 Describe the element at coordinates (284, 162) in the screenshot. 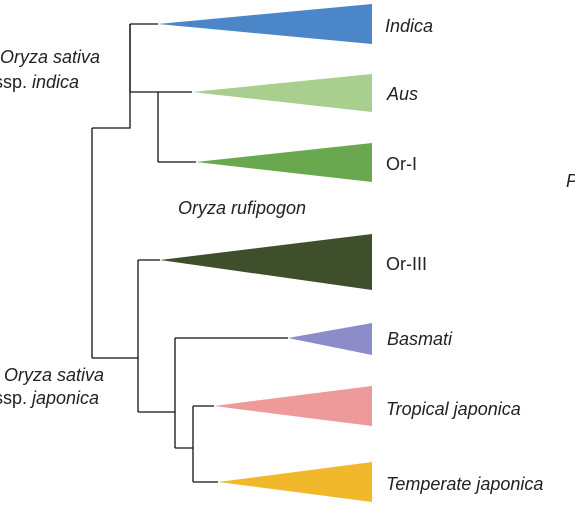

I see `clade-triangle-or1` at that location.